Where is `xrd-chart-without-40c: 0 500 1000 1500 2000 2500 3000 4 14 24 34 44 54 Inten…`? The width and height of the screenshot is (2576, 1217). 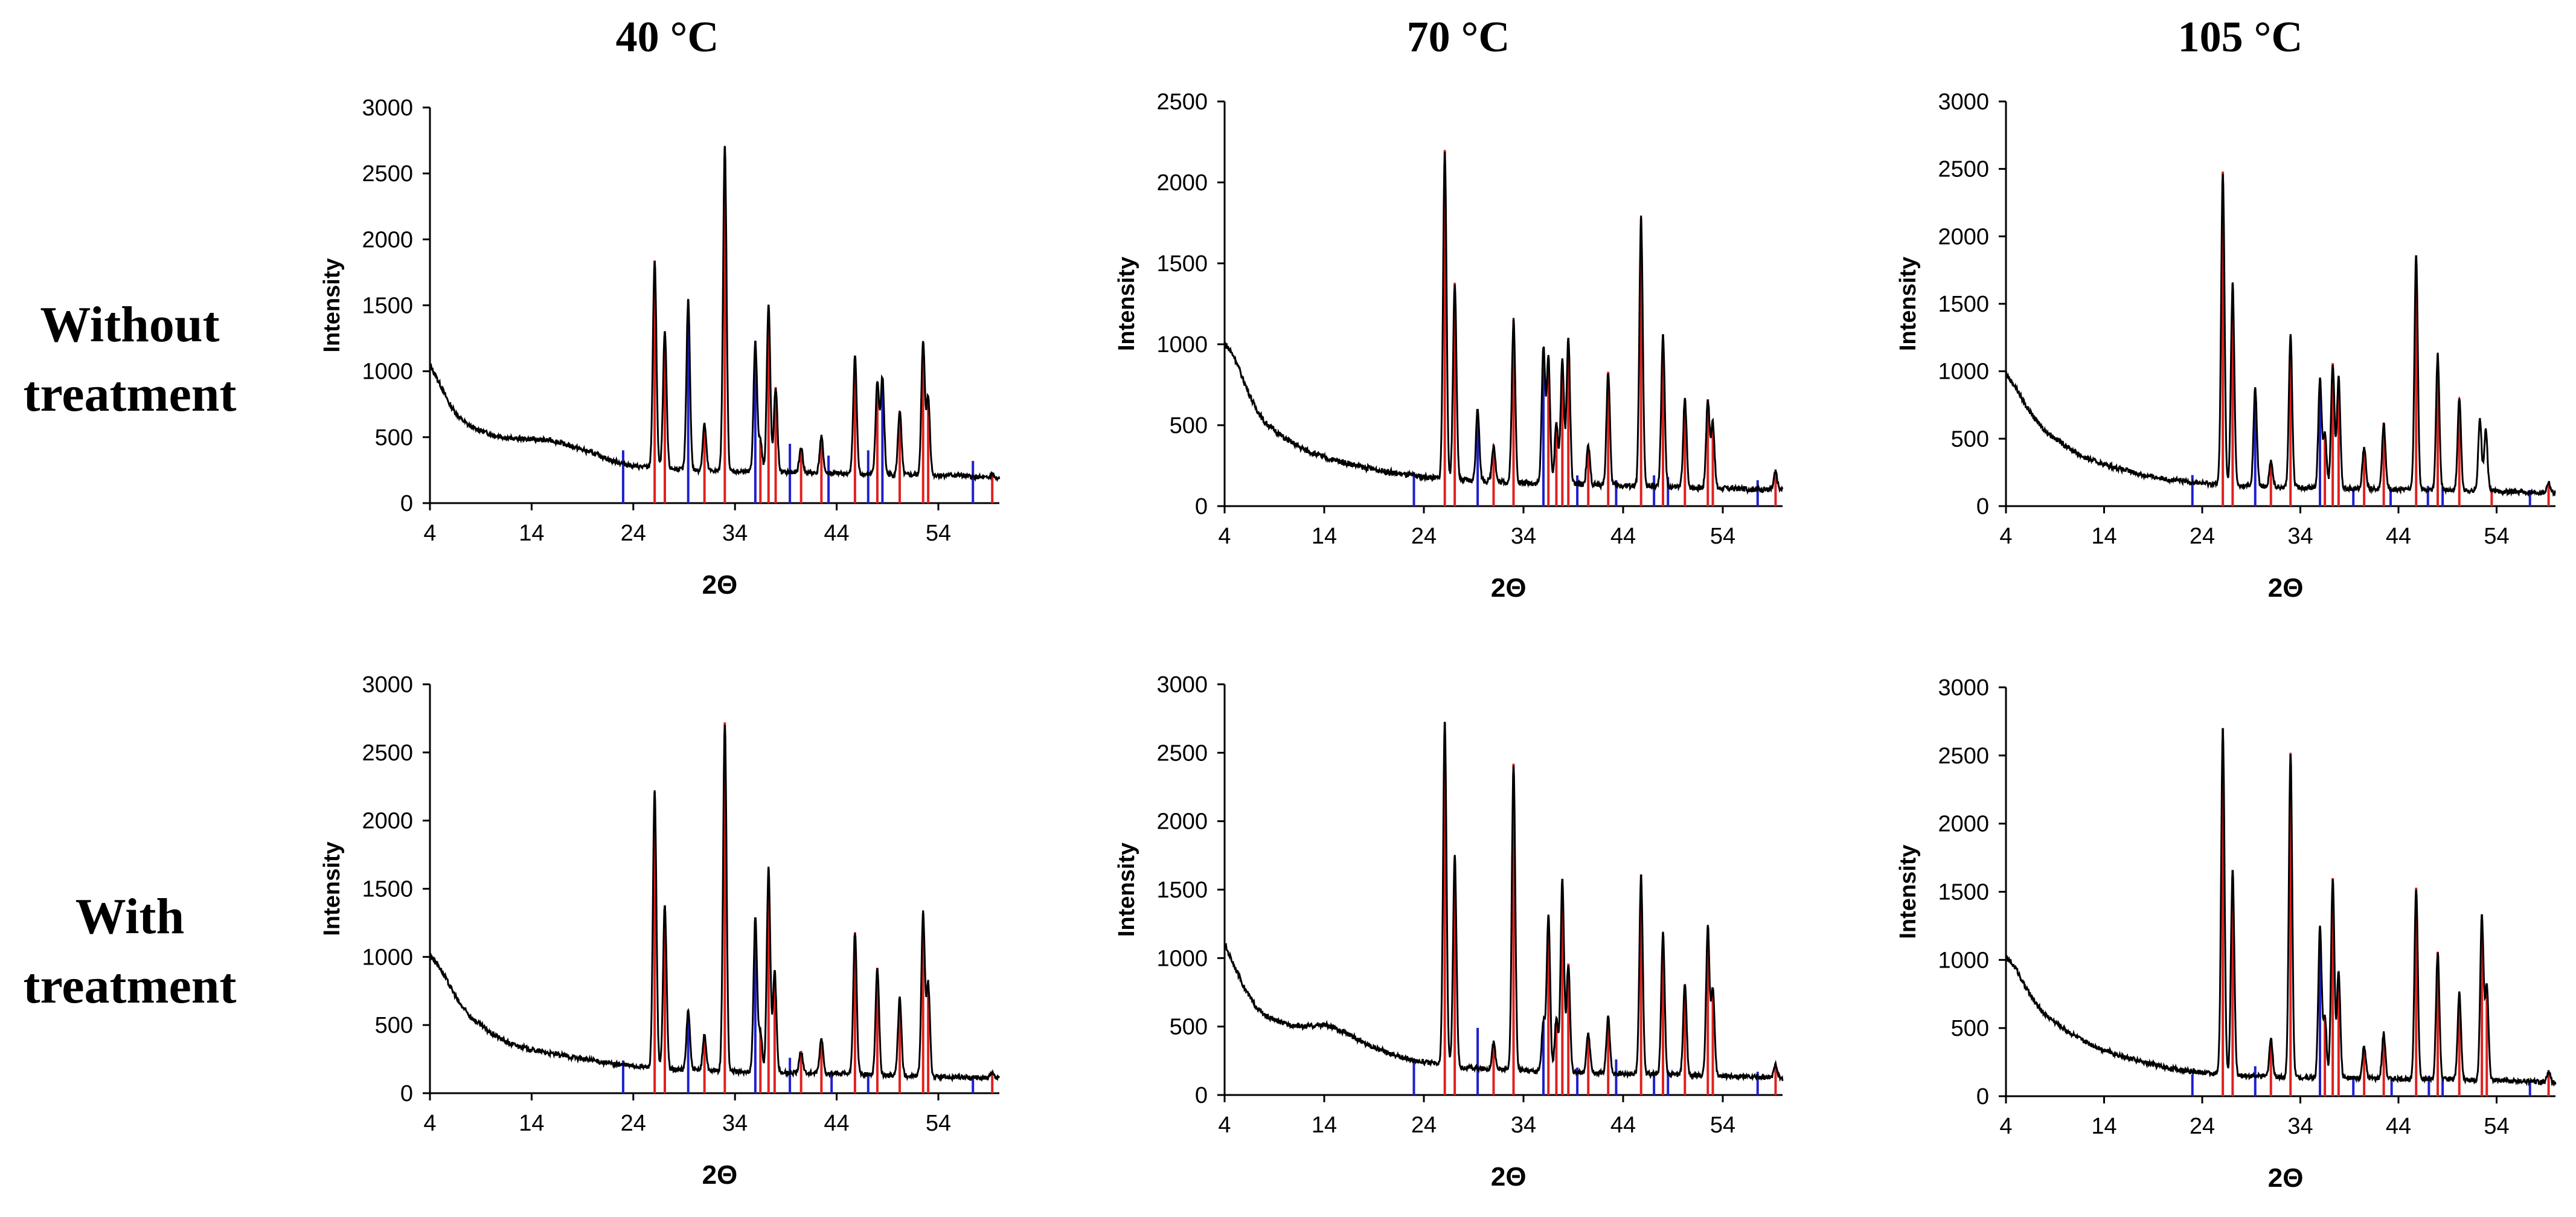 xrd-chart-without-40c: 0 500 1000 1500 2000 2500 3000 4 14 24 34 44 54 Inten… is located at coordinates (660, 347).